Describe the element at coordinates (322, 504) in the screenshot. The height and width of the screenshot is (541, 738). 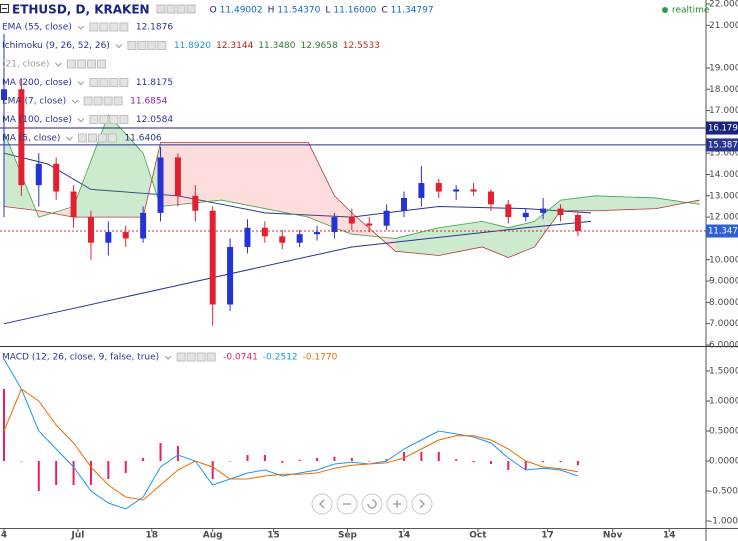
I see `scroll-left` at that location.